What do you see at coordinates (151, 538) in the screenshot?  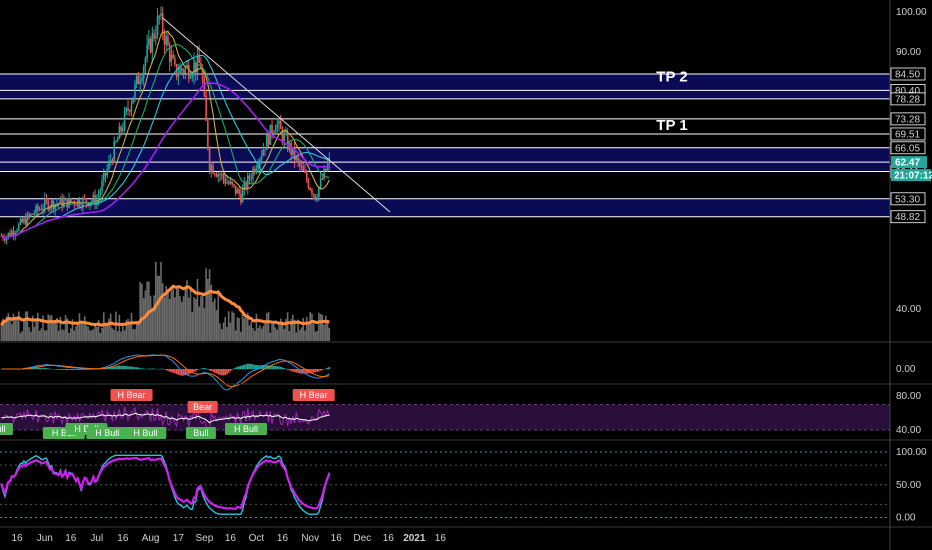 I see `time-tick-5: Aug` at bounding box center [151, 538].